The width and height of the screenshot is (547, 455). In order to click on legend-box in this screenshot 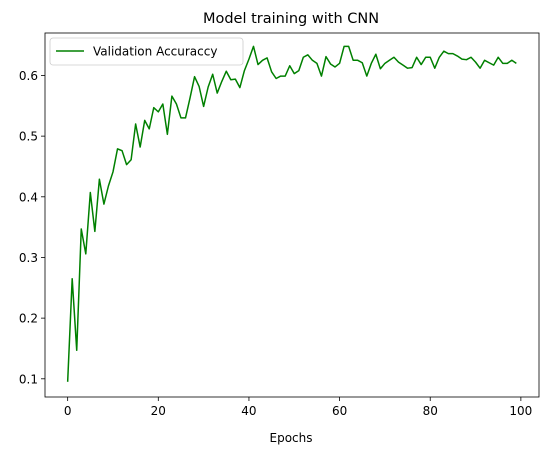, I will do `click(146, 51)`.